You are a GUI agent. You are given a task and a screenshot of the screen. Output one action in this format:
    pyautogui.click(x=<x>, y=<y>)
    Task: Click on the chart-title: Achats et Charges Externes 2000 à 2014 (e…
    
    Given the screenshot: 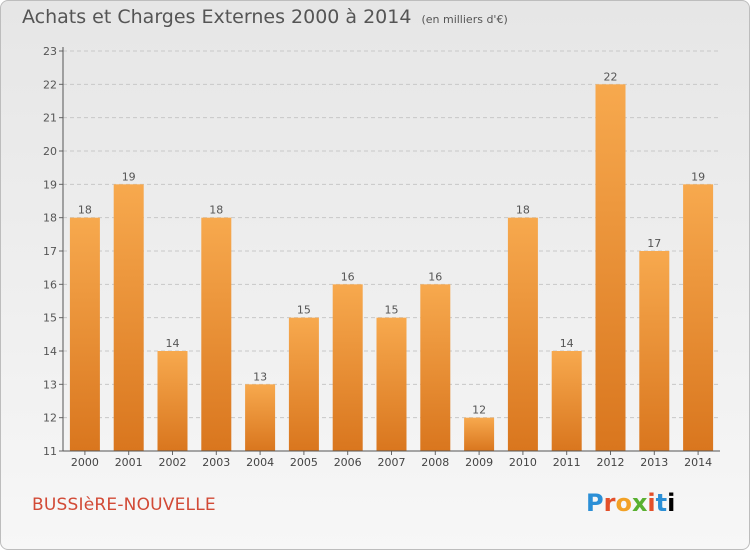 What is the action you would take?
    pyautogui.click(x=265, y=17)
    